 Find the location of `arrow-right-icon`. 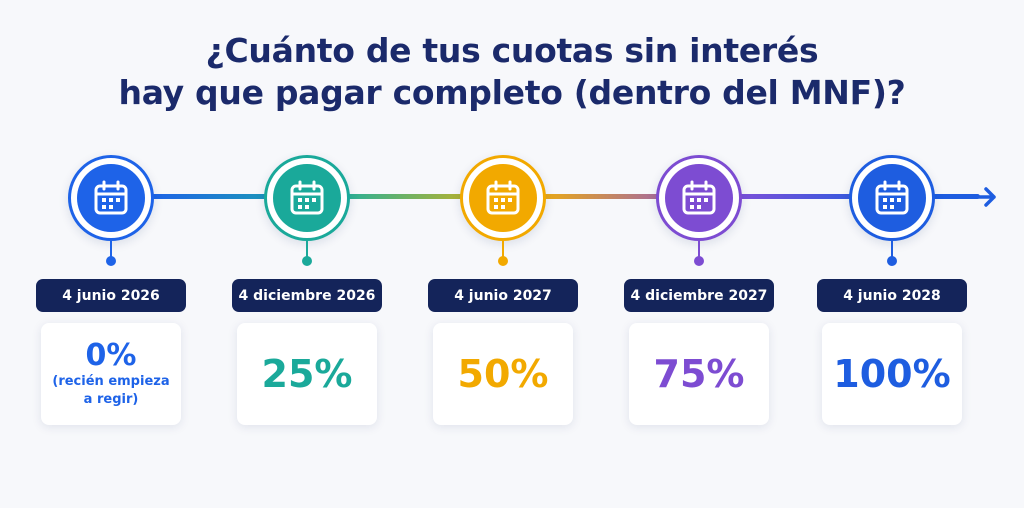

arrow-right-icon is located at coordinates (984, 197).